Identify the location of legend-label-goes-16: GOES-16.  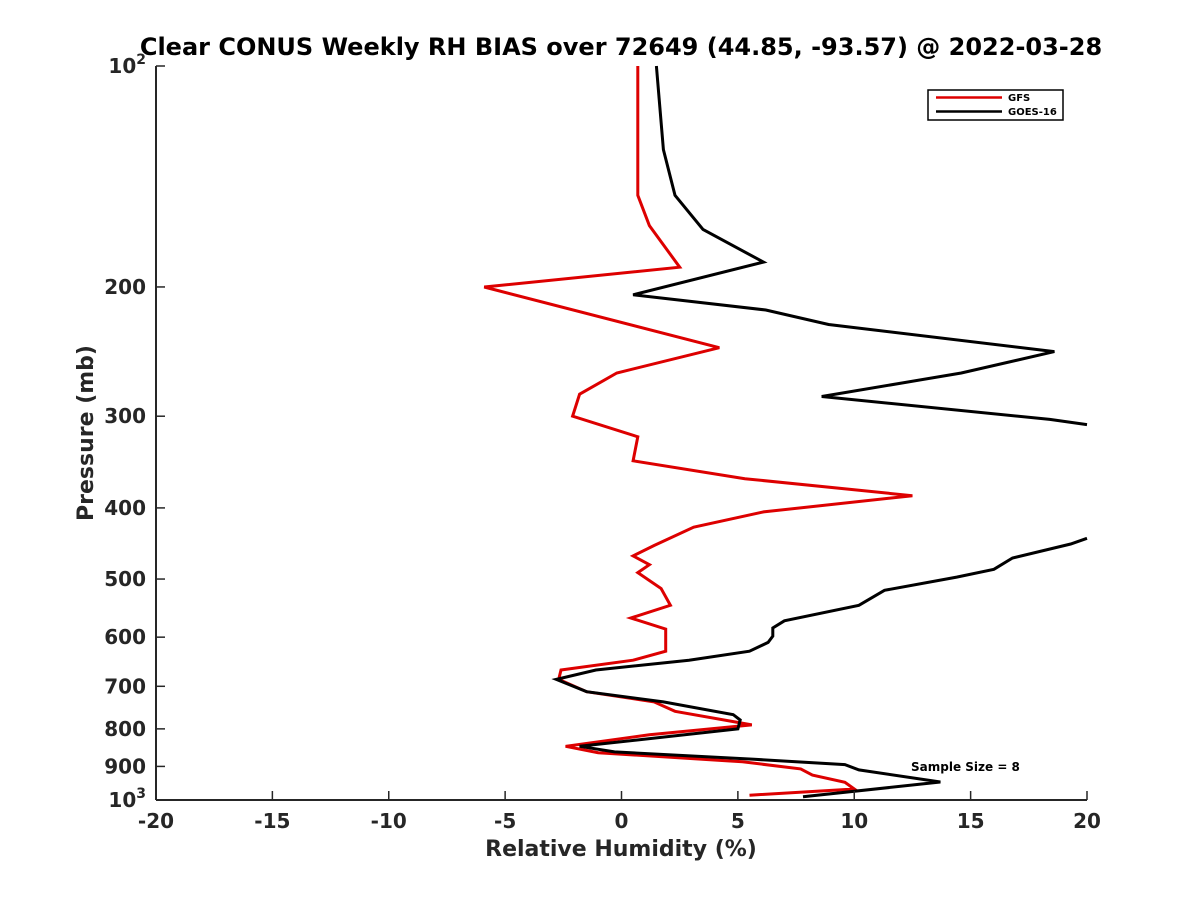
(1032, 112).